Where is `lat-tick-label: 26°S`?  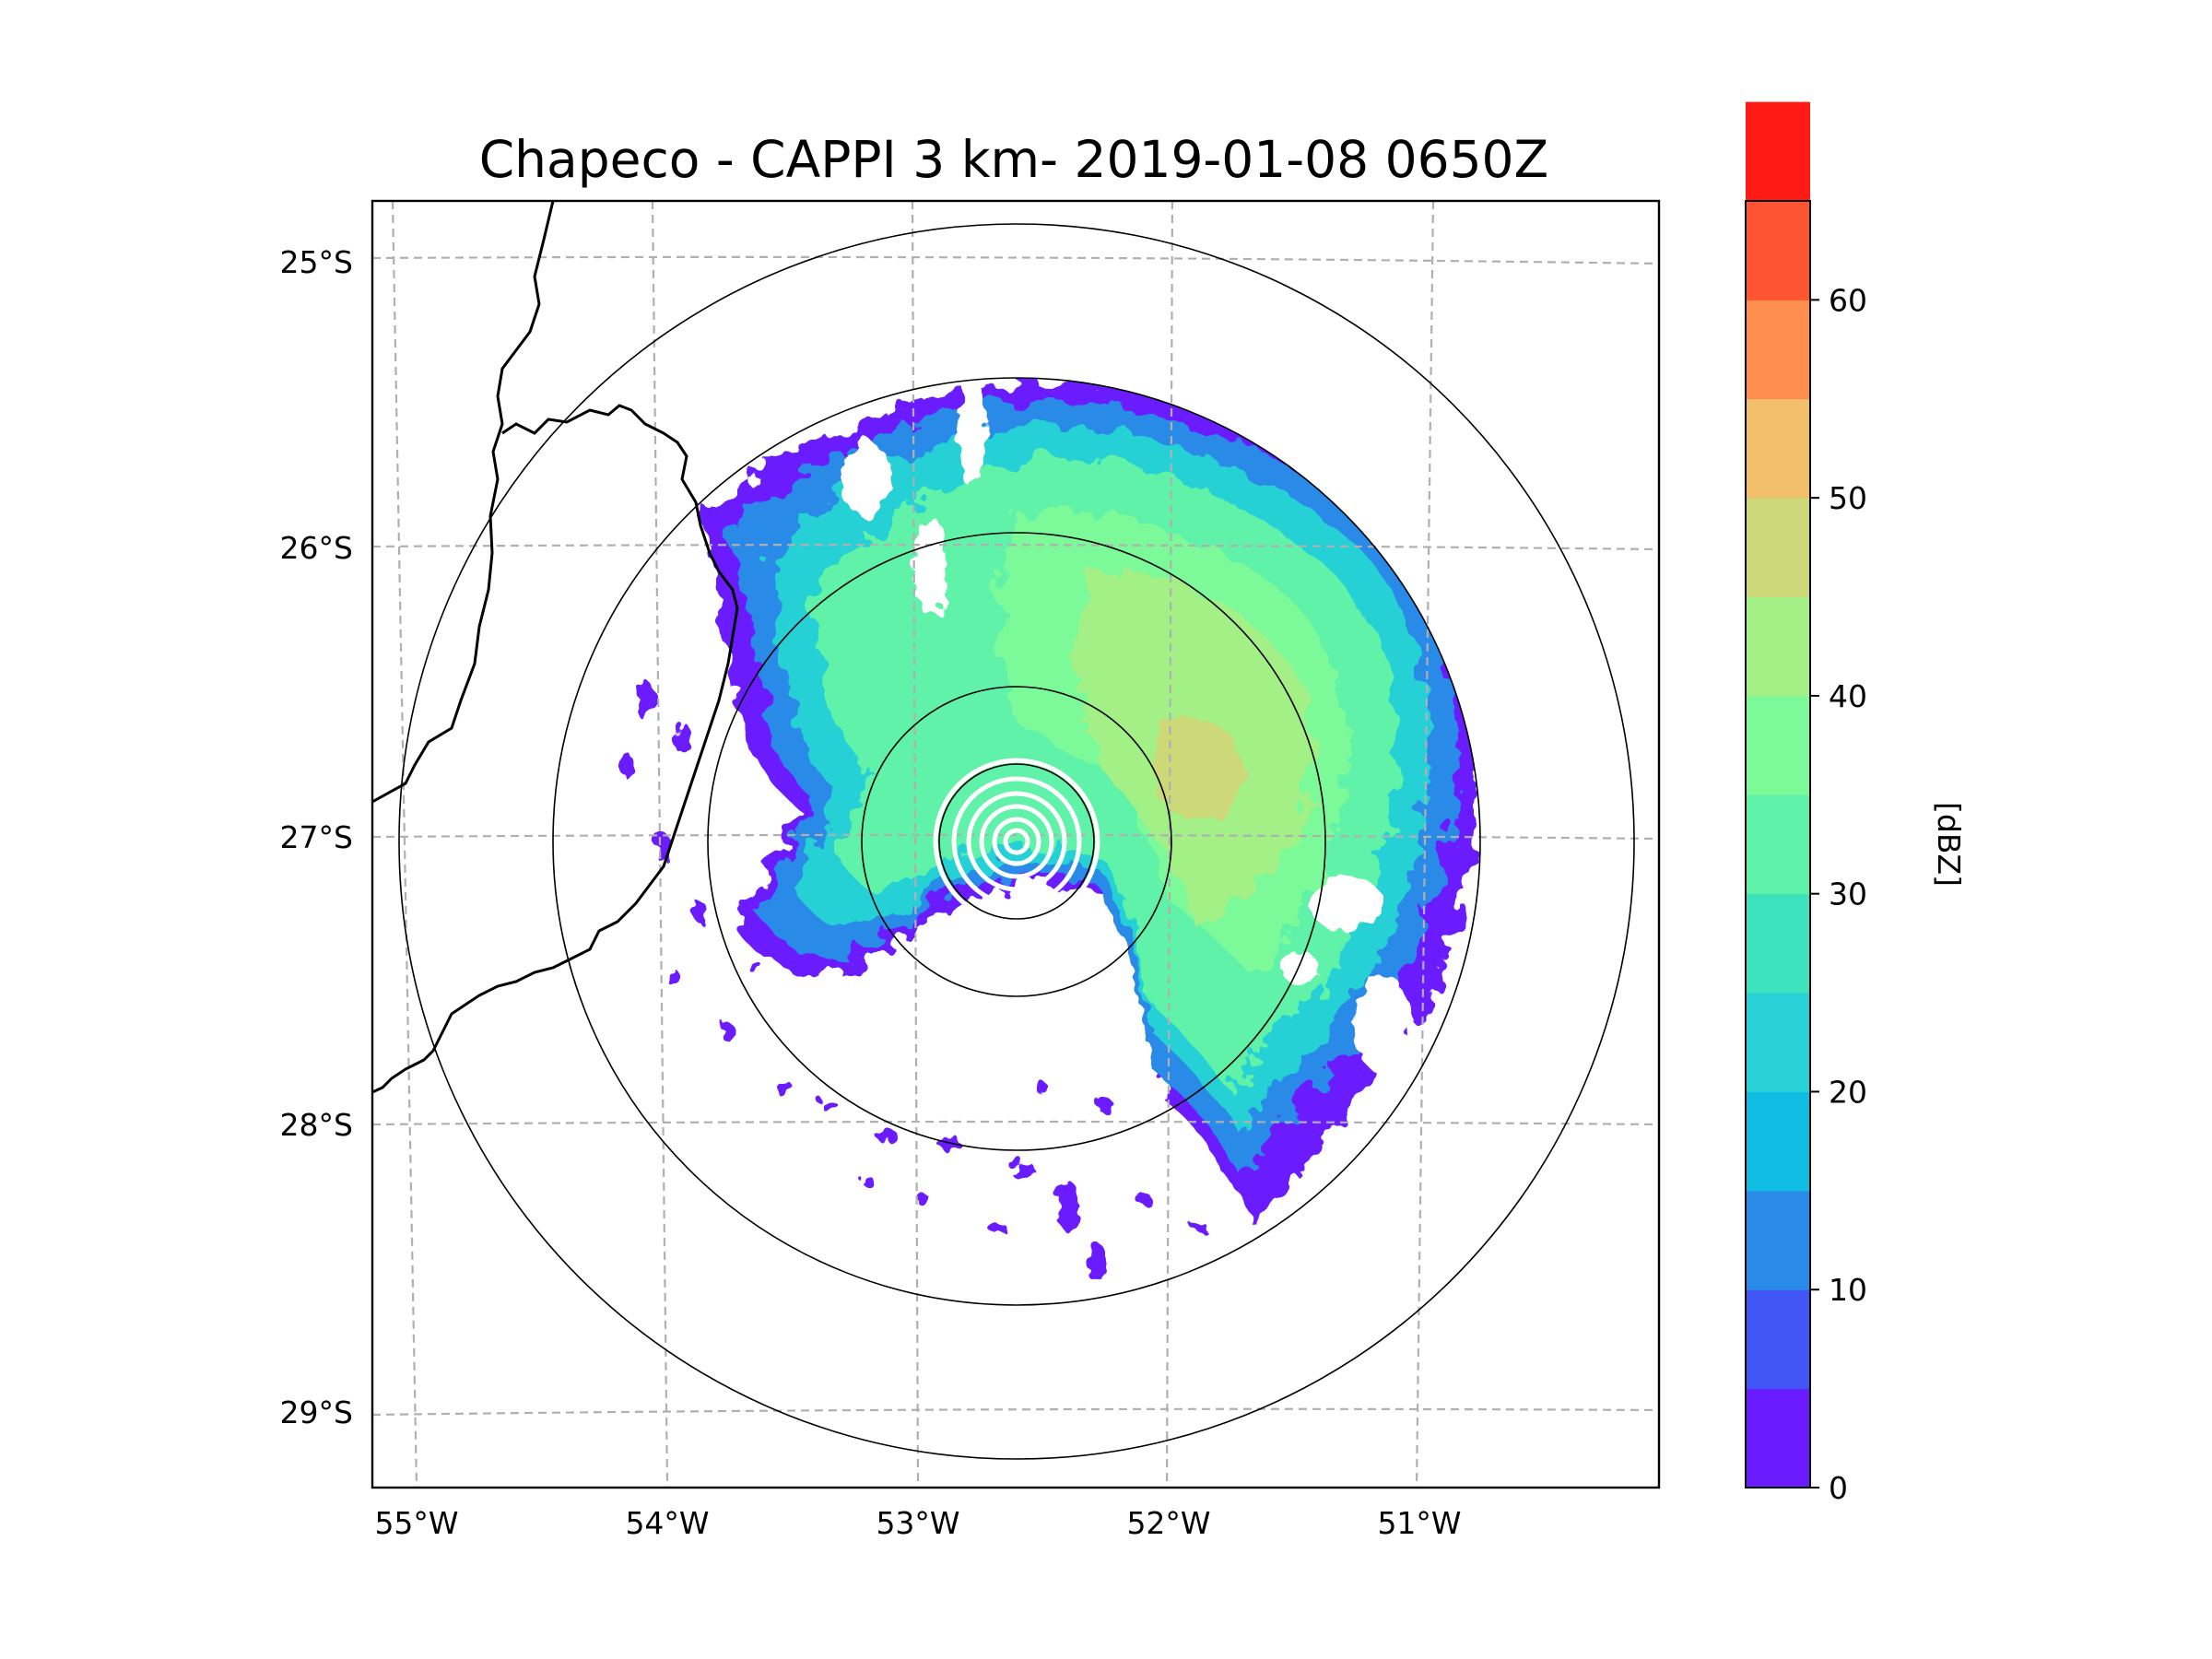
lat-tick-label: 26°S is located at coordinates (316, 548).